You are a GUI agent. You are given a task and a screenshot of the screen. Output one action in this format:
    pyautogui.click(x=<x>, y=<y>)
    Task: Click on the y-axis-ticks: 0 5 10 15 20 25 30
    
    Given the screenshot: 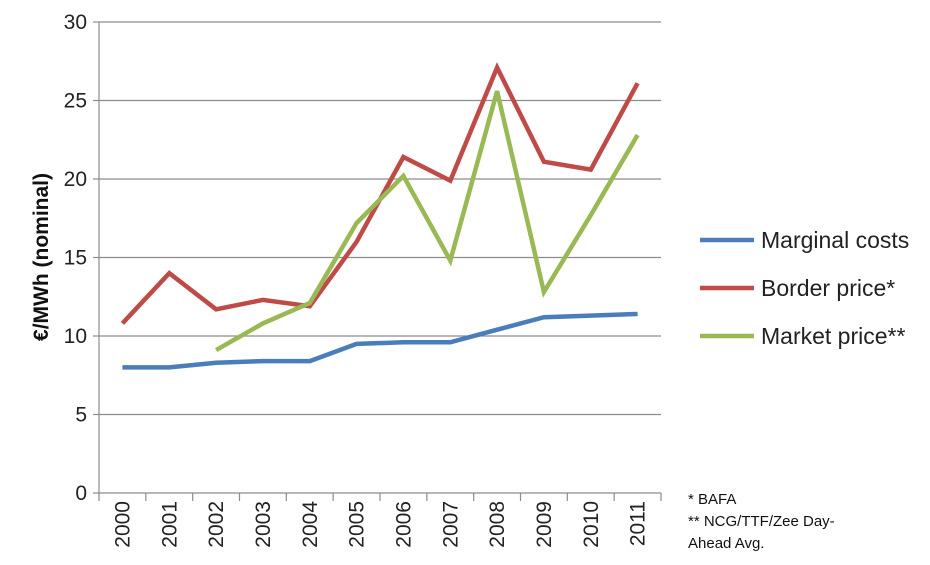 What is the action you would take?
    pyautogui.click(x=82, y=258)
    